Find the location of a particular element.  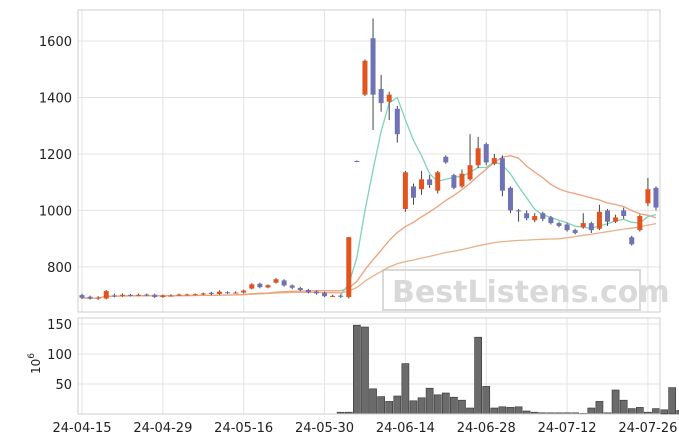

date-tick-label: 24-06-14 is located at coordinates (405, 428).